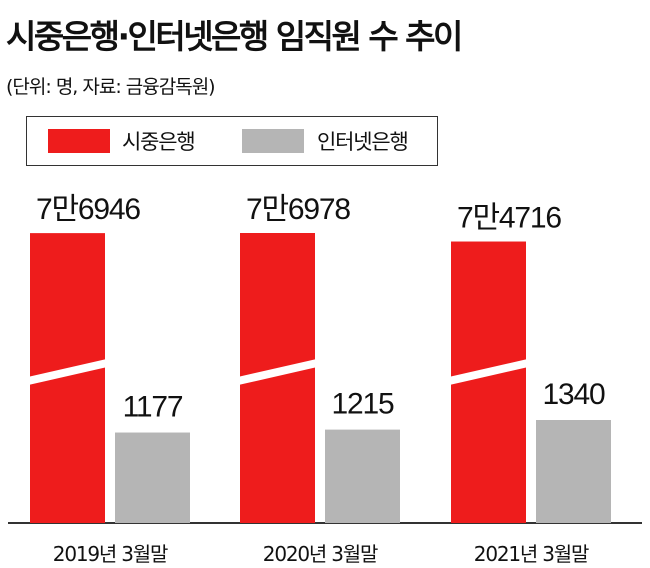 This screenshot has height=568, width=650. Describe the element at coordinates (159, 142) in the screenshot. I see `legend-label-commercial: 시중은행` at that location.